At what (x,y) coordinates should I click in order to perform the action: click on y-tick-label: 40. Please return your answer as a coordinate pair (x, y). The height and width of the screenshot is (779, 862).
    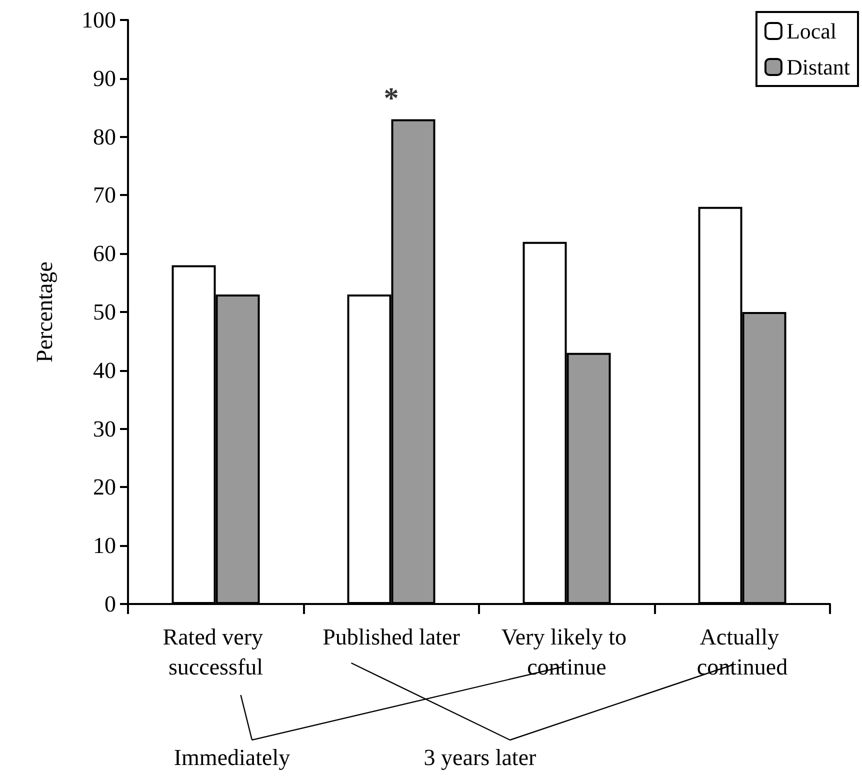
    Looking at the image, I should click on (104, 370).